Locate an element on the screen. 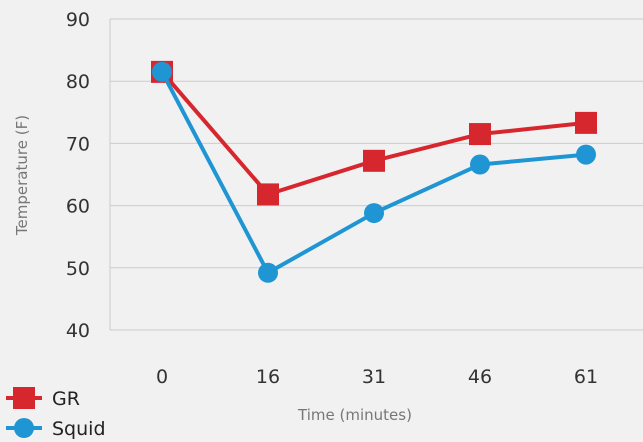  x-tick-label: 46 is located at coordinates (480, 377).